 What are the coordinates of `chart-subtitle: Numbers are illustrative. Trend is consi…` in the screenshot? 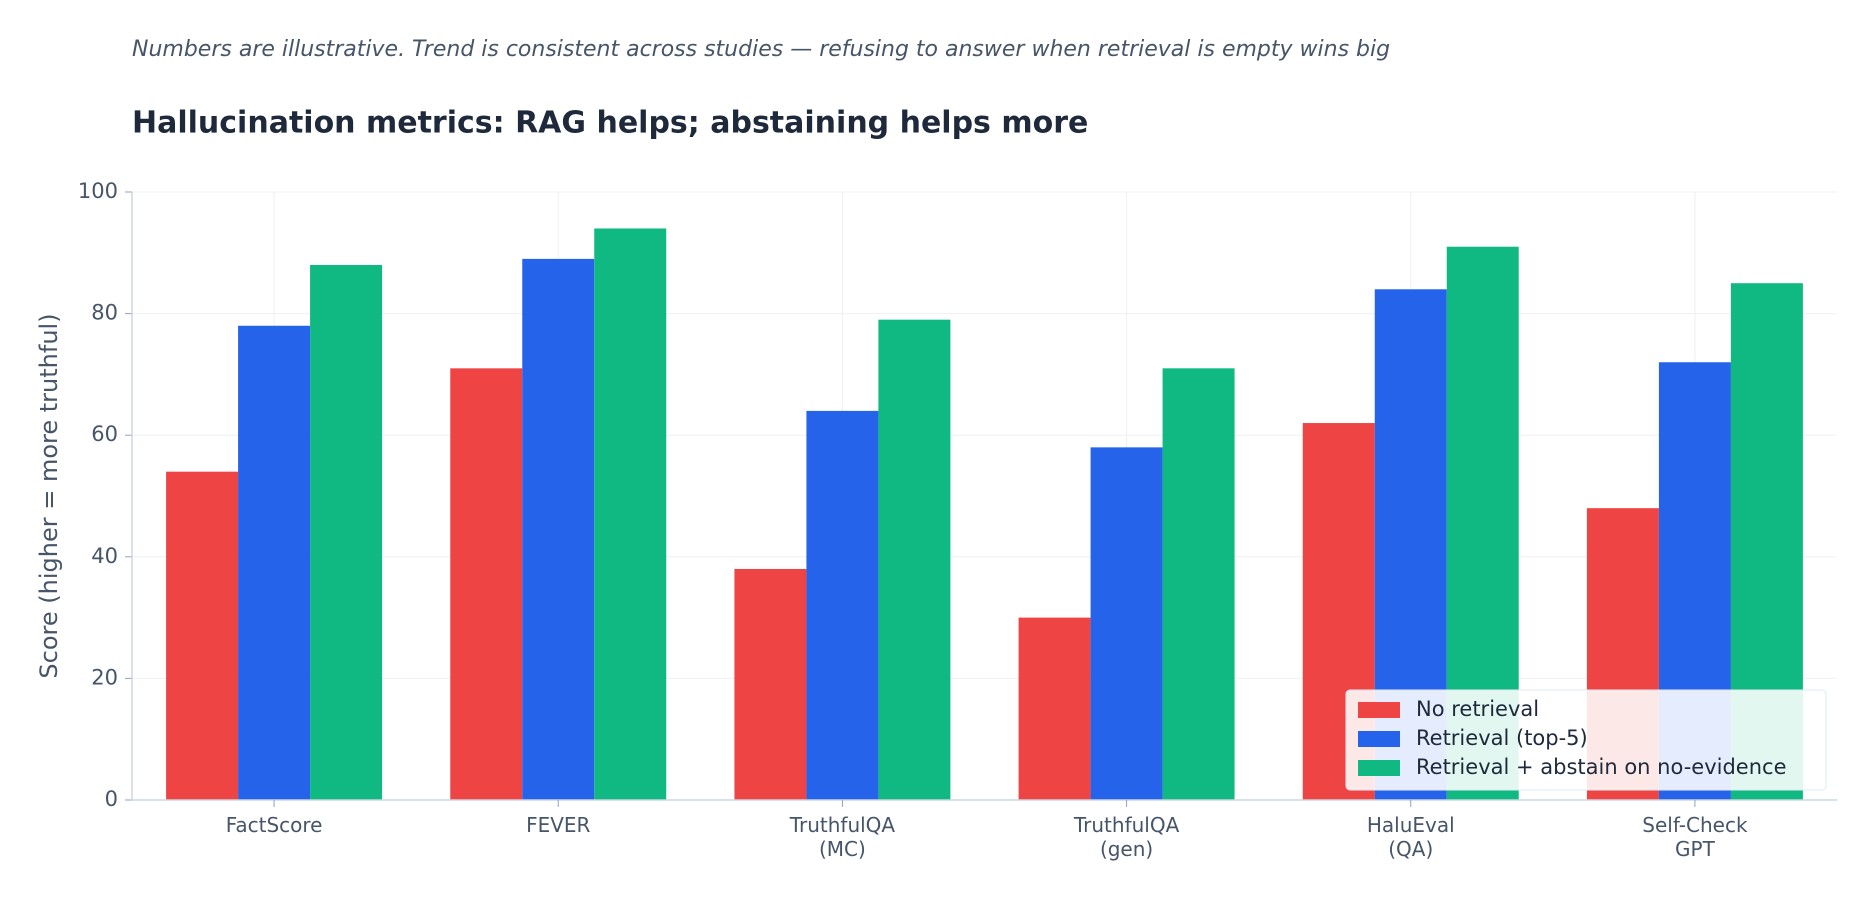 It's located at (761, 49).